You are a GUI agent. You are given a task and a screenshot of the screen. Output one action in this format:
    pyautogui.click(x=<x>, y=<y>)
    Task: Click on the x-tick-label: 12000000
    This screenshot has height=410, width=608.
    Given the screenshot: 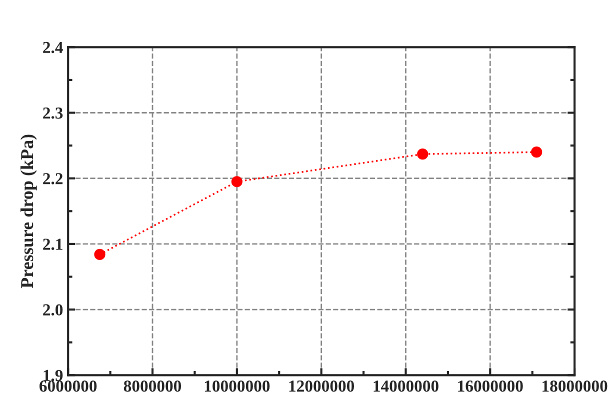 What is the action you would take?
    pyautogui.click(x=321, y=386)
    